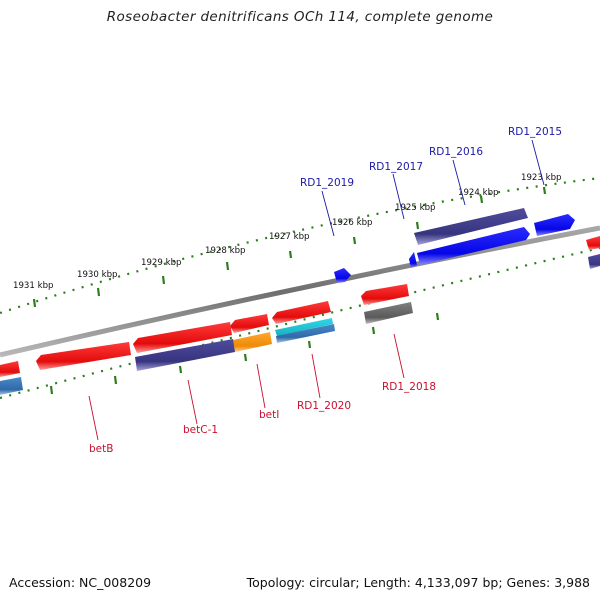  What do you see at coordinates (289, 237) in the screenshot?
I see `tick-label: 1927 kbp` at bounding box center [289, 237].